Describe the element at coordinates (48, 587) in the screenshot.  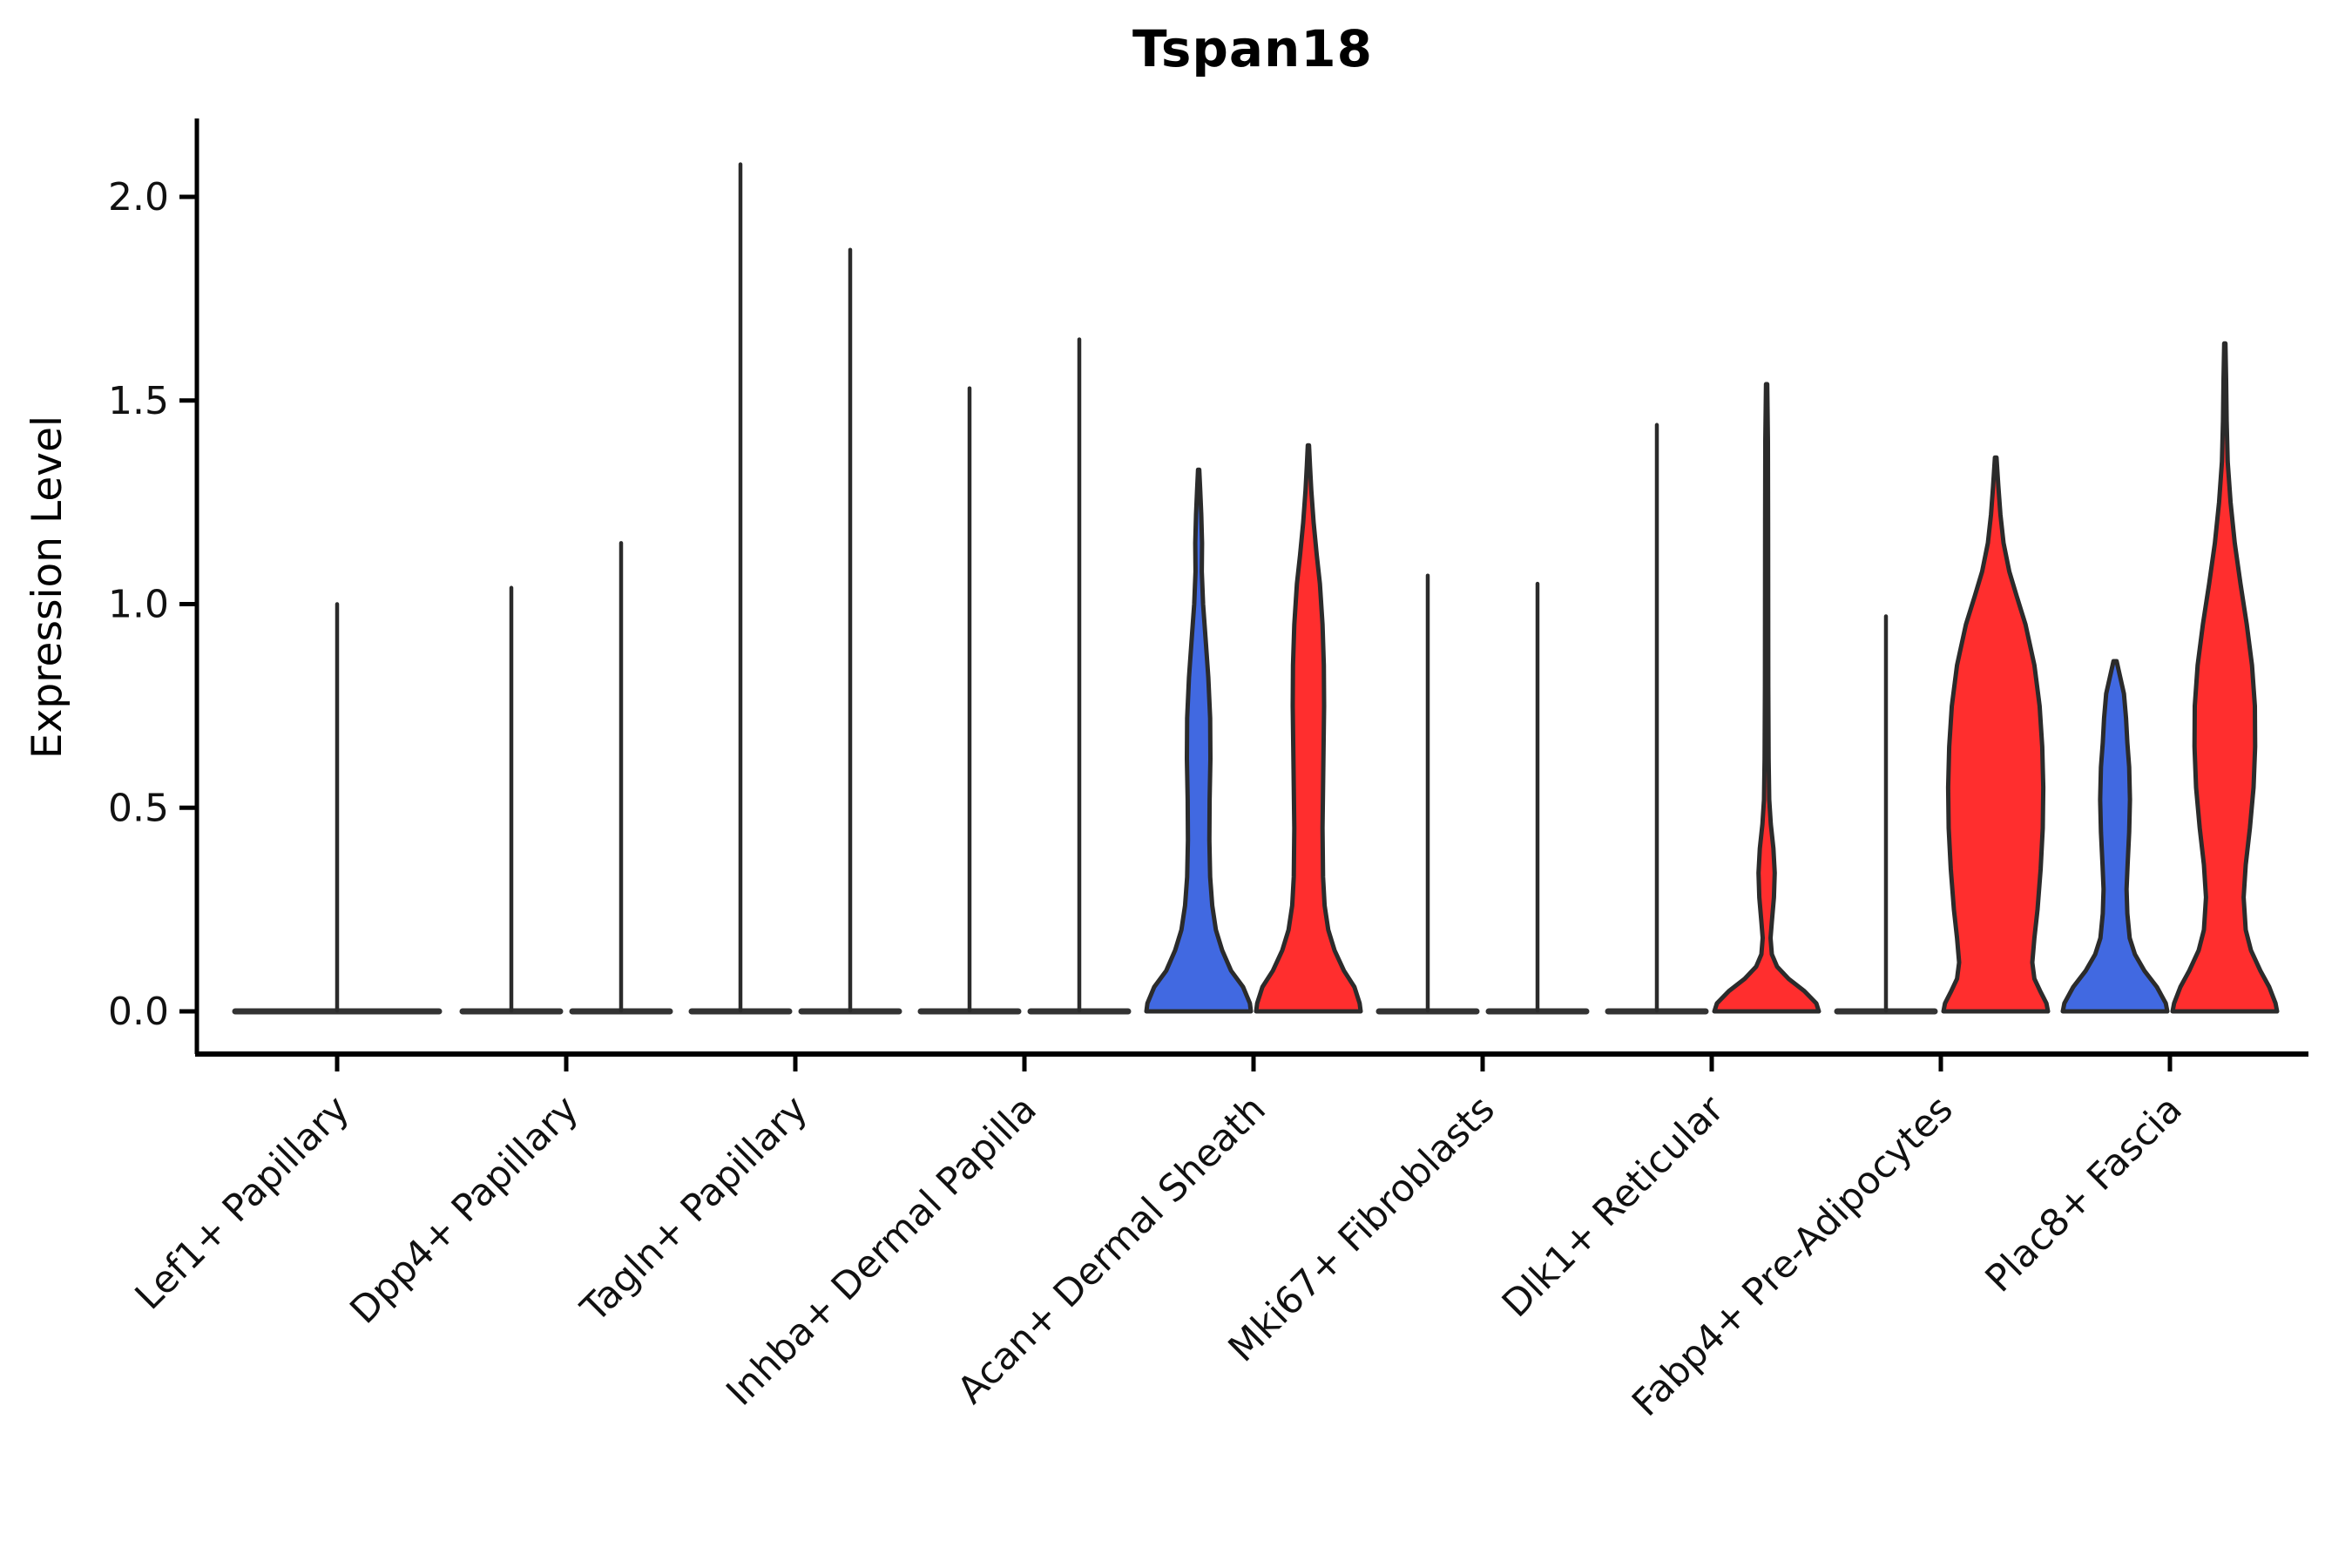
I see `y-axis-title: Expression Level` at that location.